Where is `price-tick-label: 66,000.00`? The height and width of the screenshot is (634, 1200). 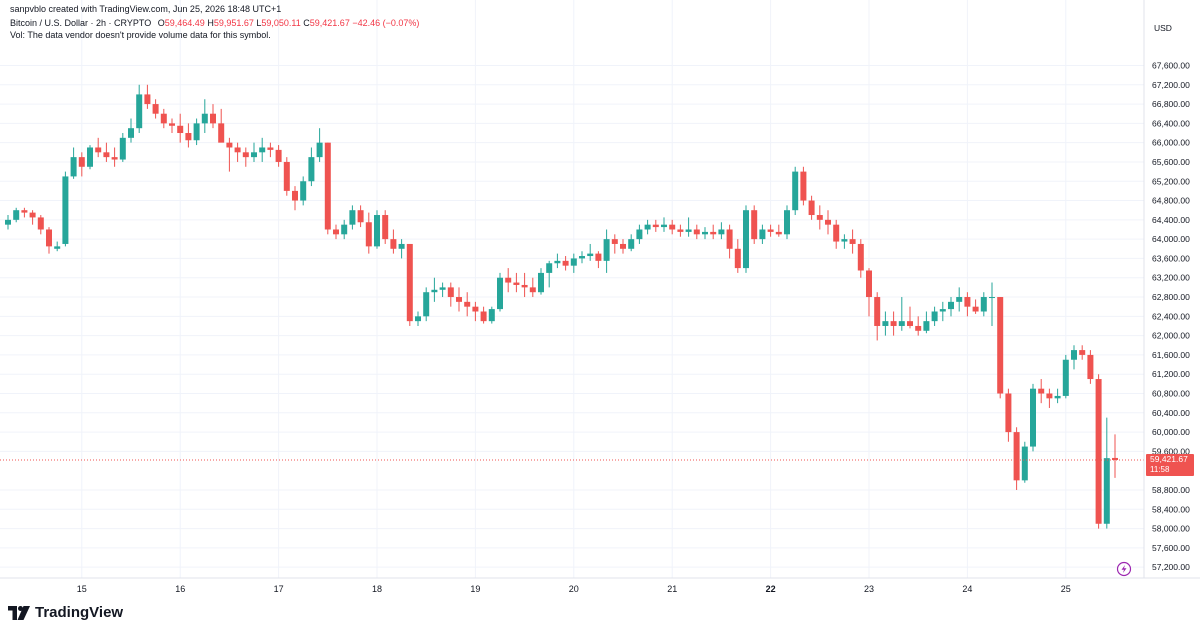
price-tick-label: 66,000.00 is located at coordinates (1171, 143).